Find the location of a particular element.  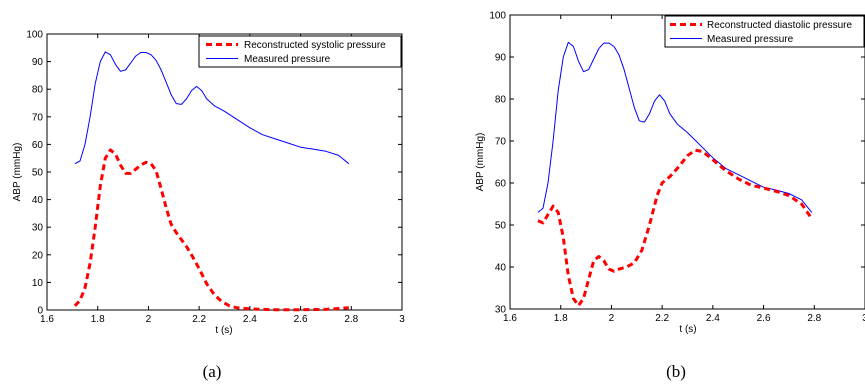

y-tick-label: 10 is located at coordinates (38, 283).